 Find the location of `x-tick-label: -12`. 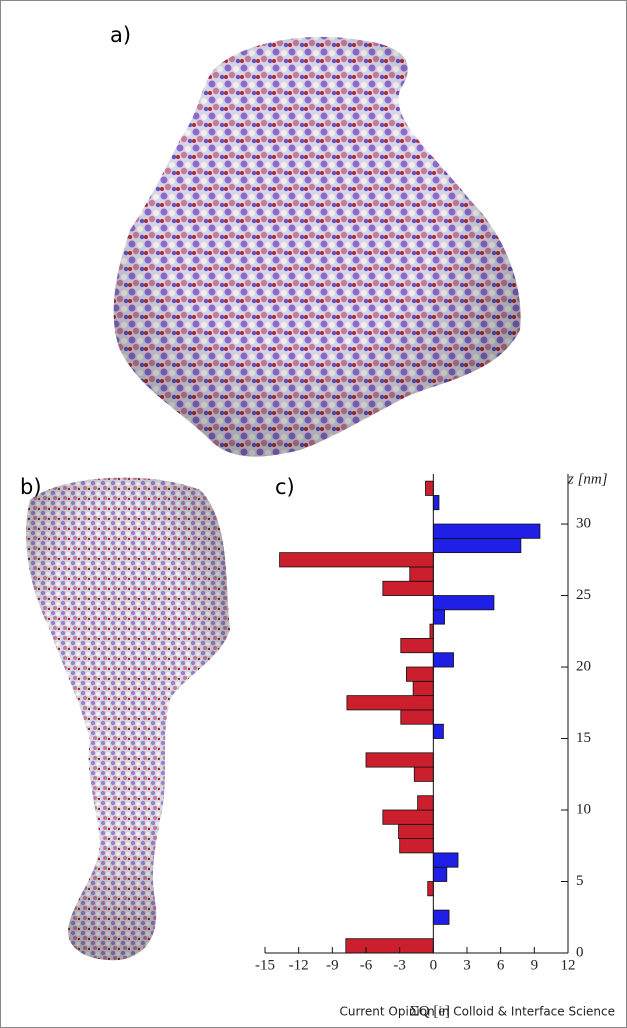

x-tick-label: -12 is located at coordinates (299, 965).